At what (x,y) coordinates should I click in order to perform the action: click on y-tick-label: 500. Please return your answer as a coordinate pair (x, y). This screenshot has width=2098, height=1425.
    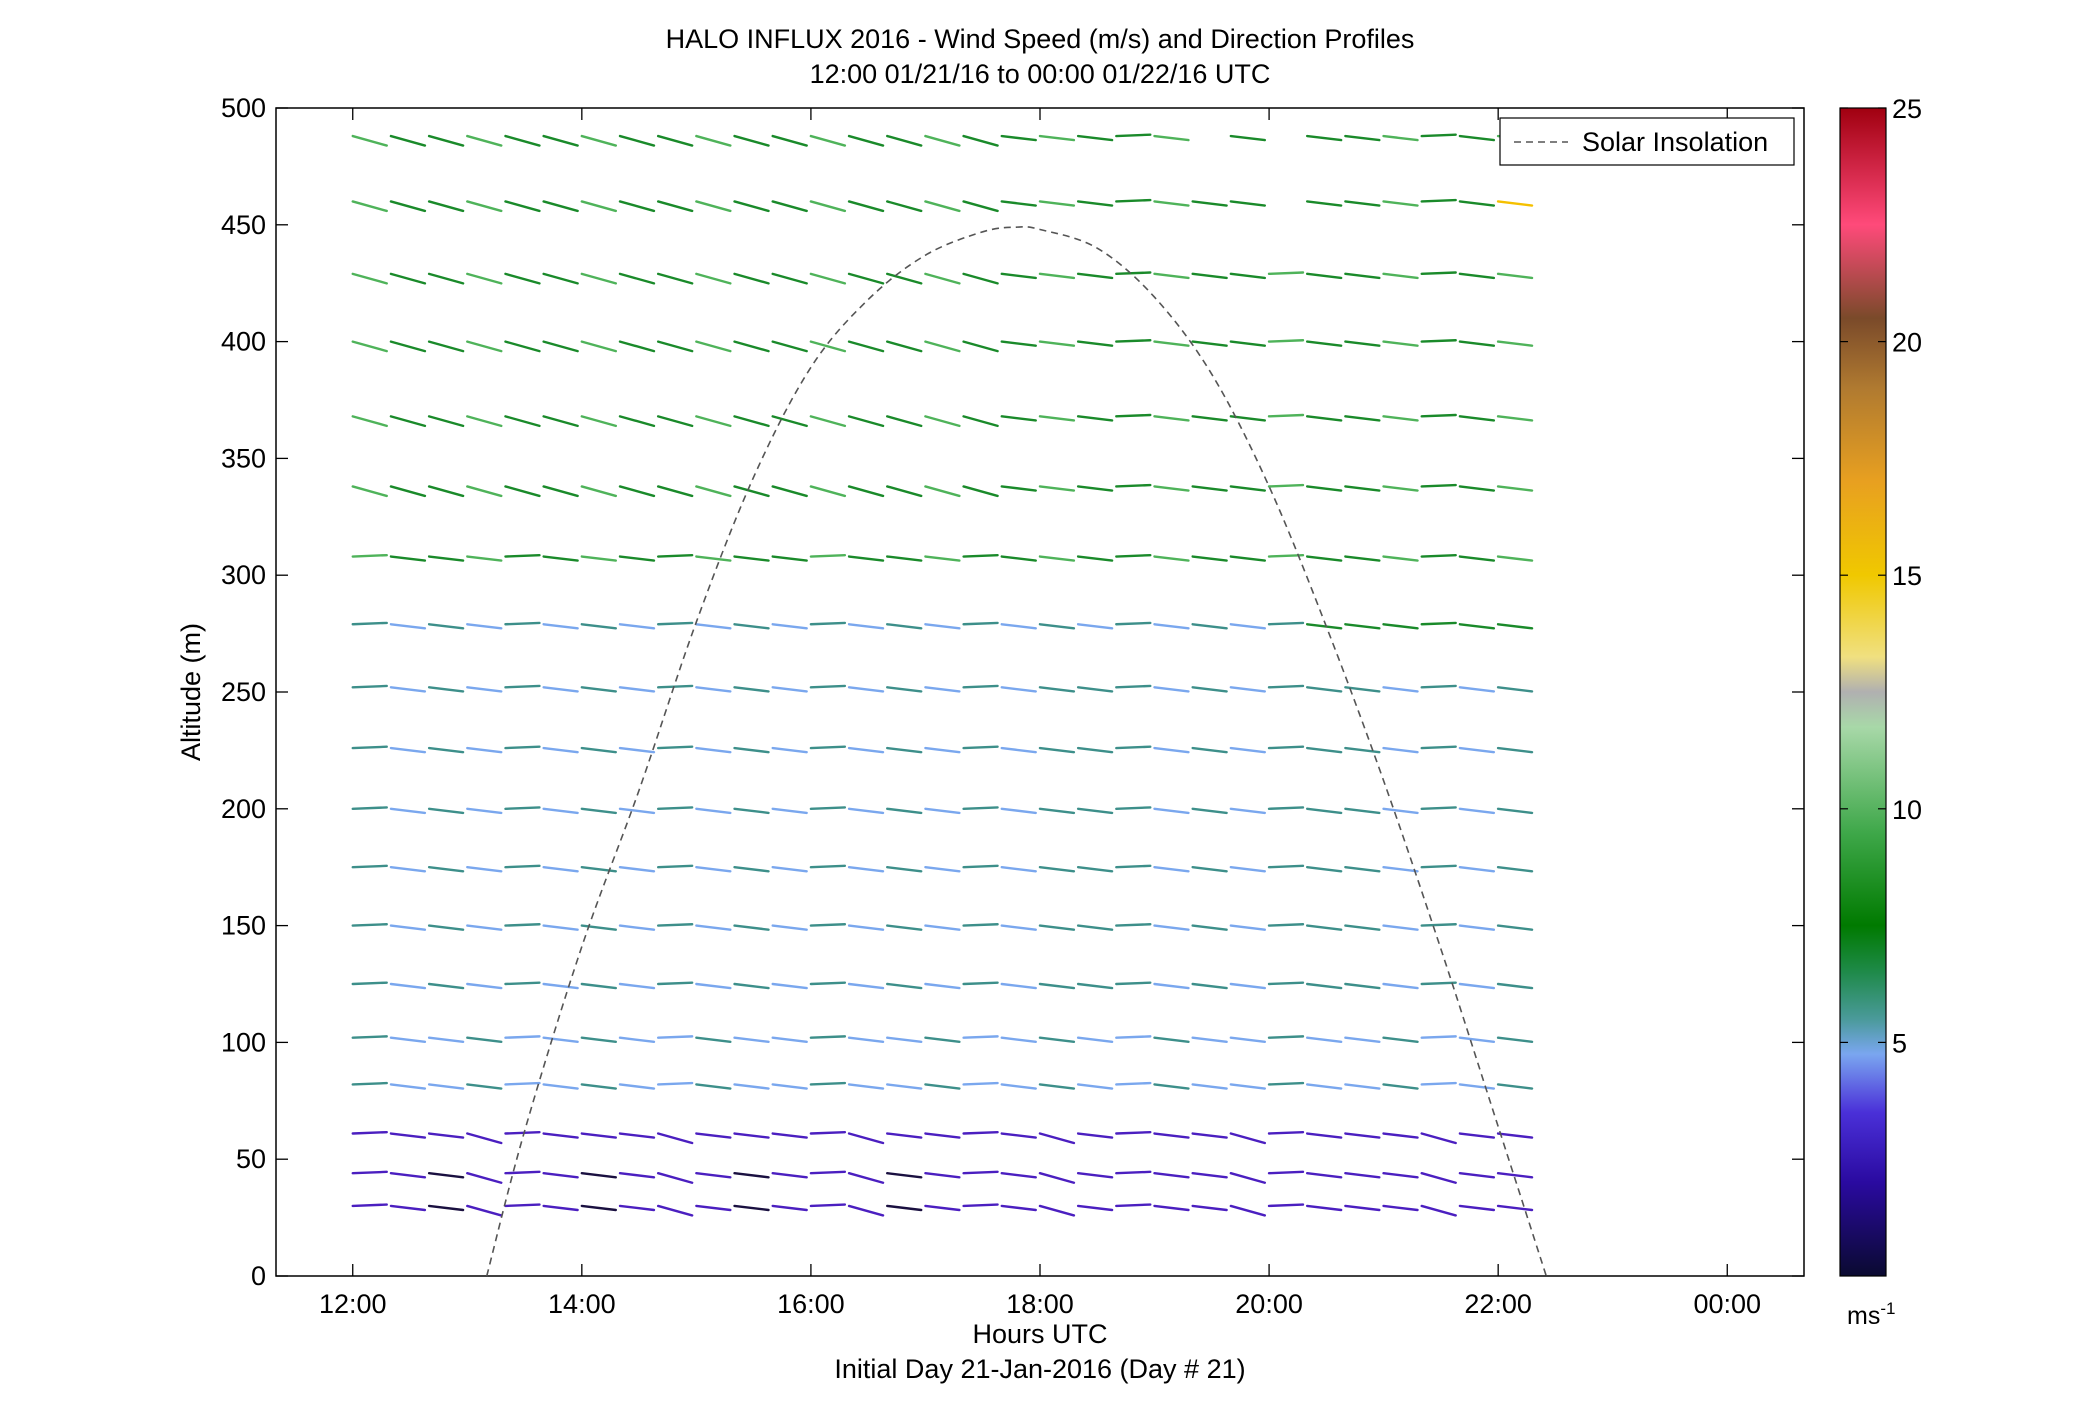
    Looking at the image, I should click on (243, 108).